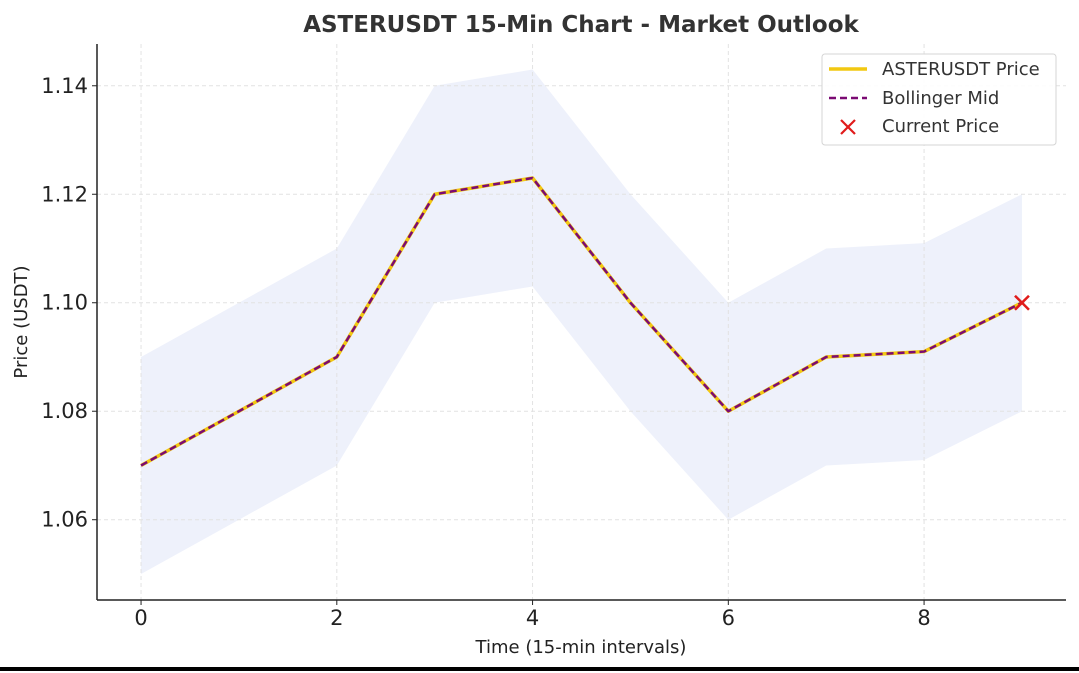 The height and width of the screenshot is (673, 1079). I want to click on y-tick-label: 1.12, so click(64, 194).